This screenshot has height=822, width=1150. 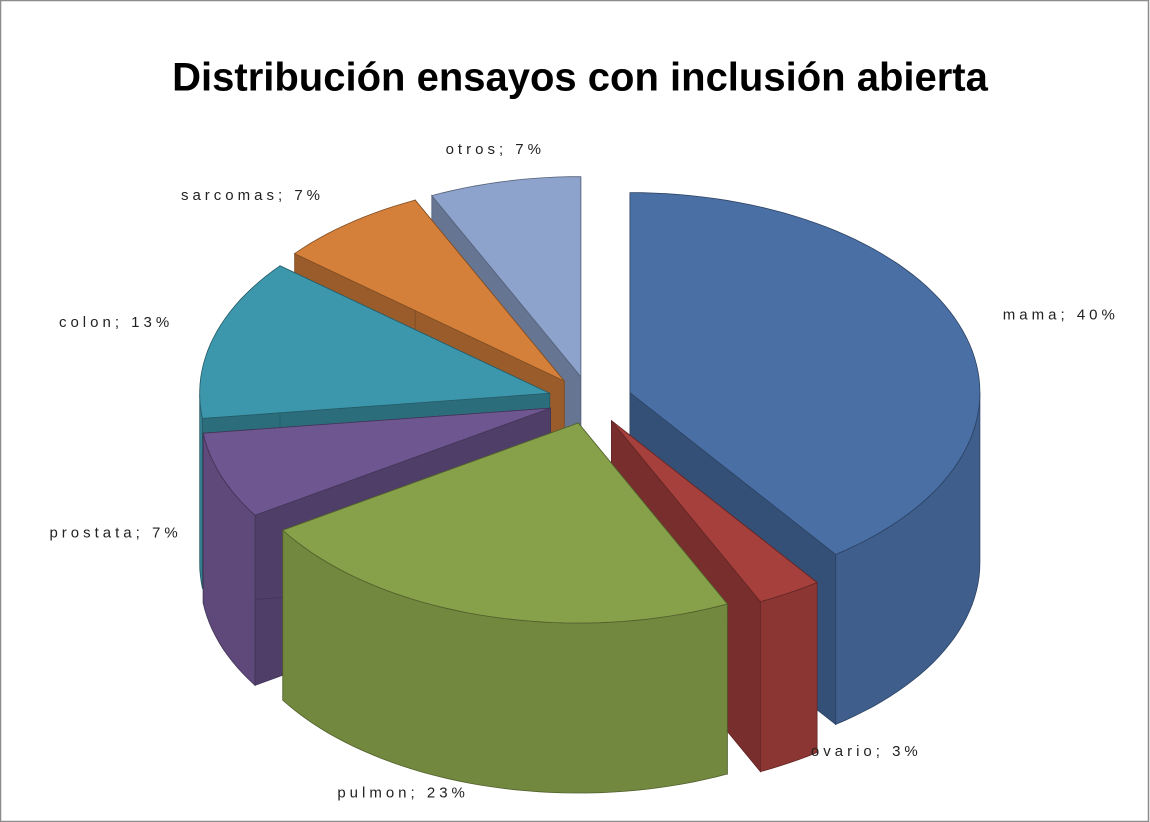 What do you see at coordinates (1098, 314) in the screenshot?
I see `label-value: 40%` at bounding box center [1098, 314].